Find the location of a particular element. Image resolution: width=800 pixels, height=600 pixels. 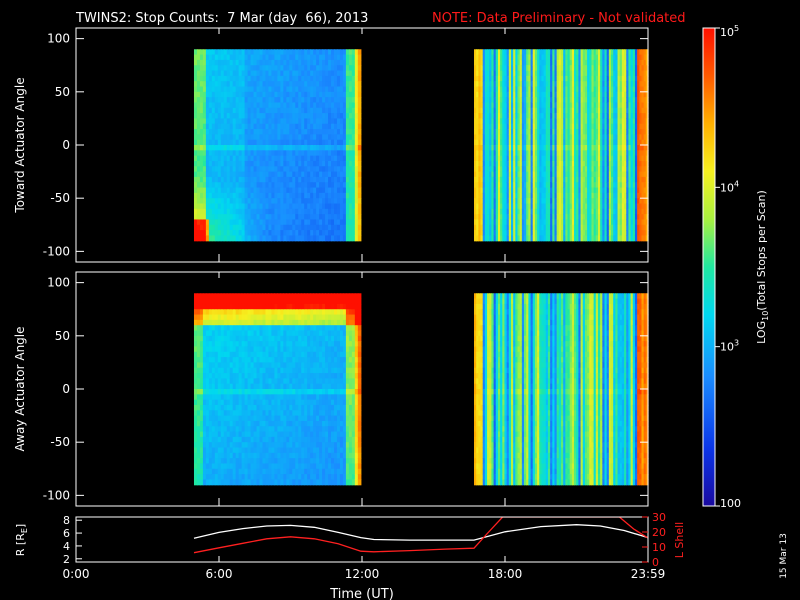

y-tick-label: -50 is located at coordinates (60, 198).